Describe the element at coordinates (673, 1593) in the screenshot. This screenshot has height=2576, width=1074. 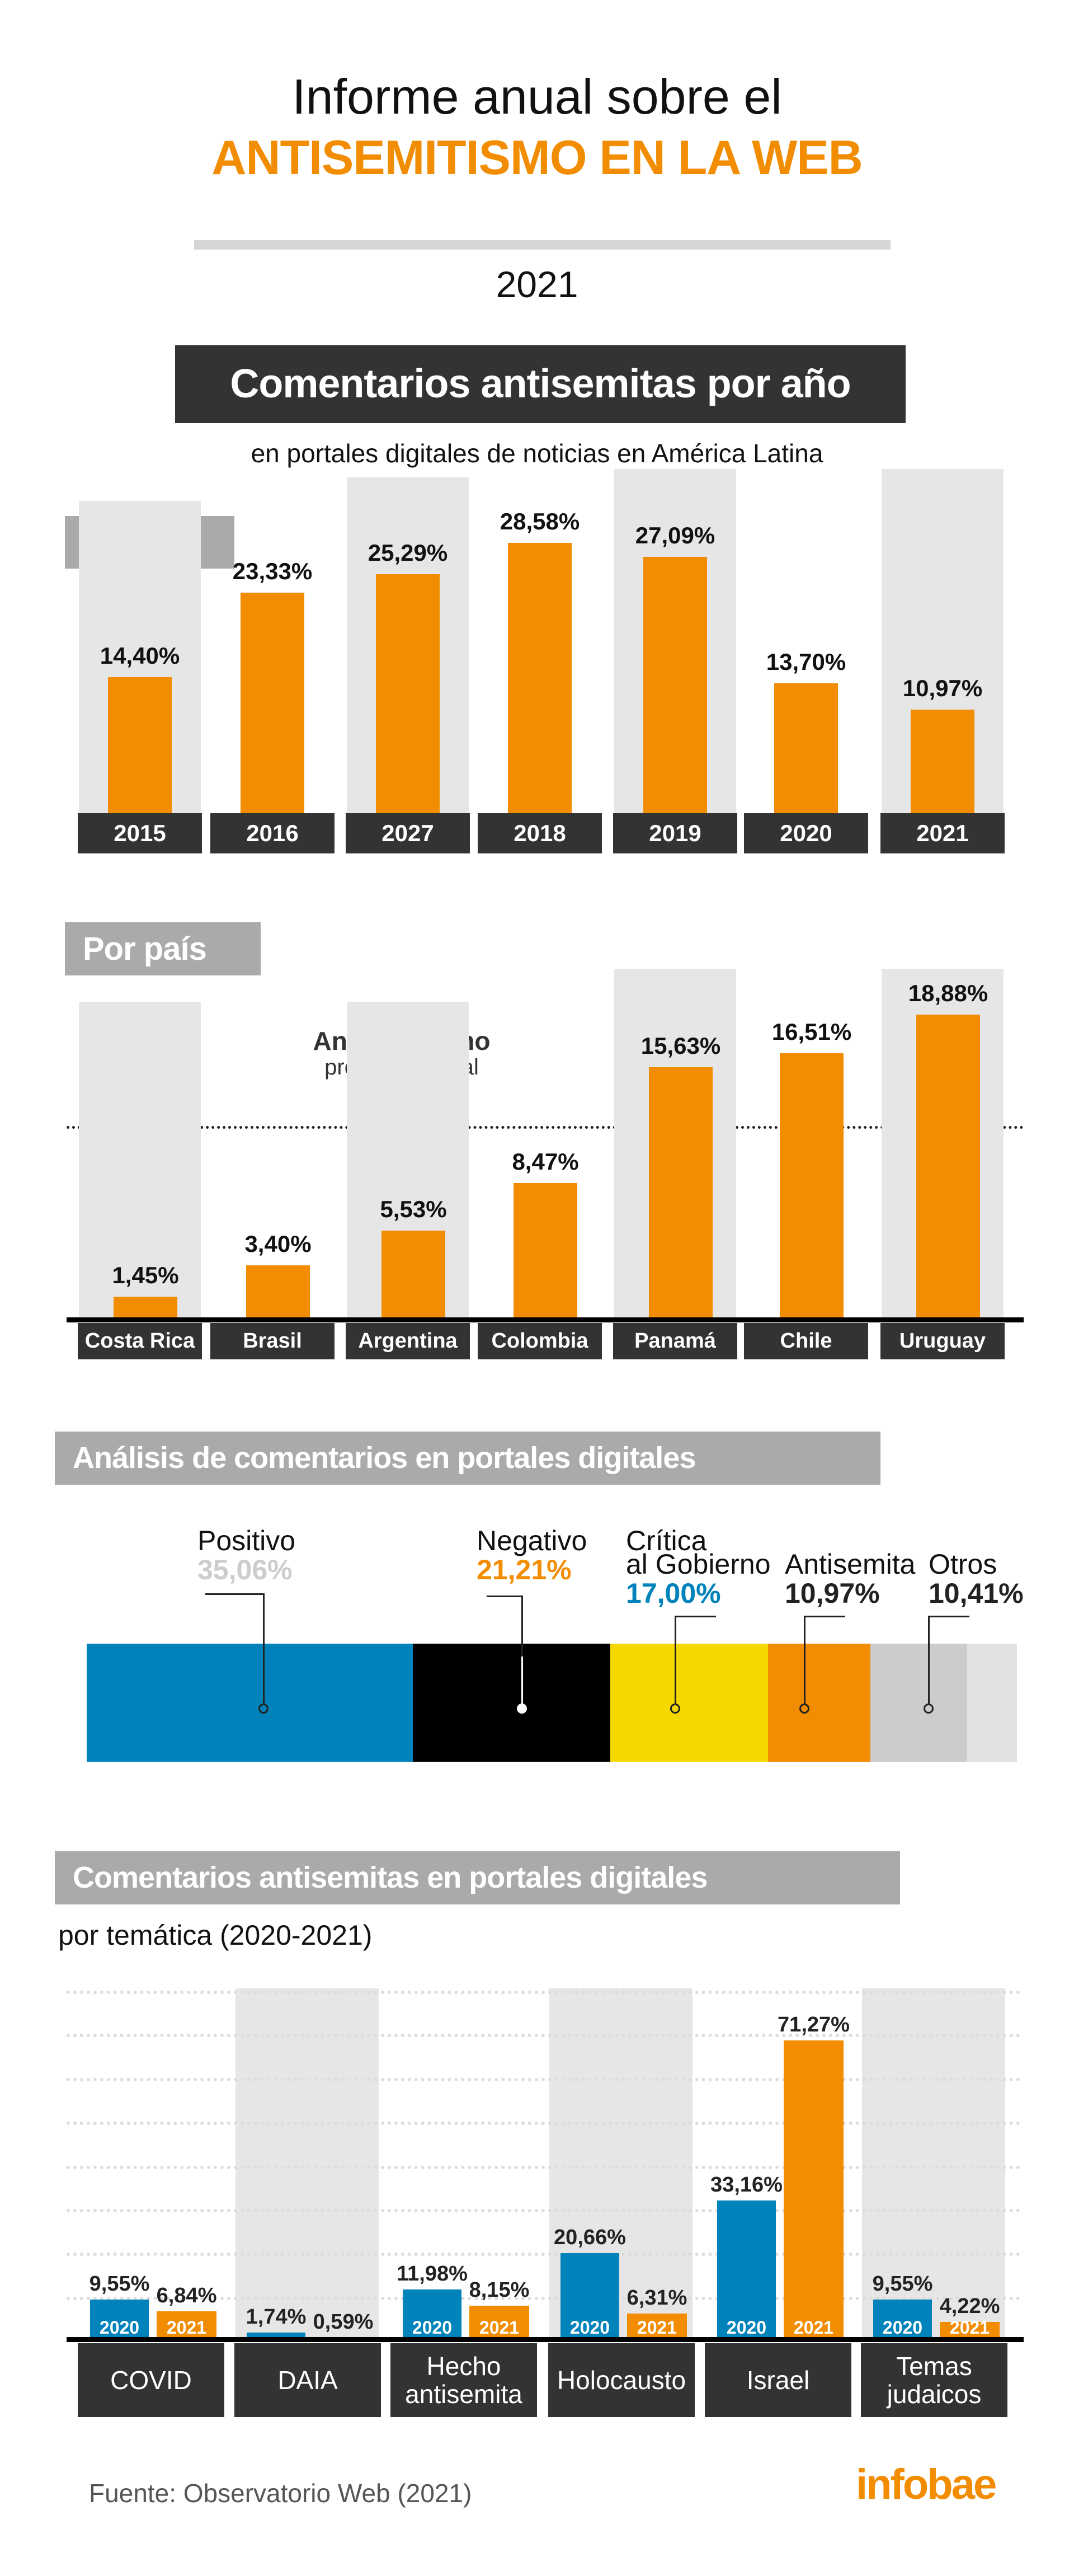
I see `segment-value: 17,00%` at that location.